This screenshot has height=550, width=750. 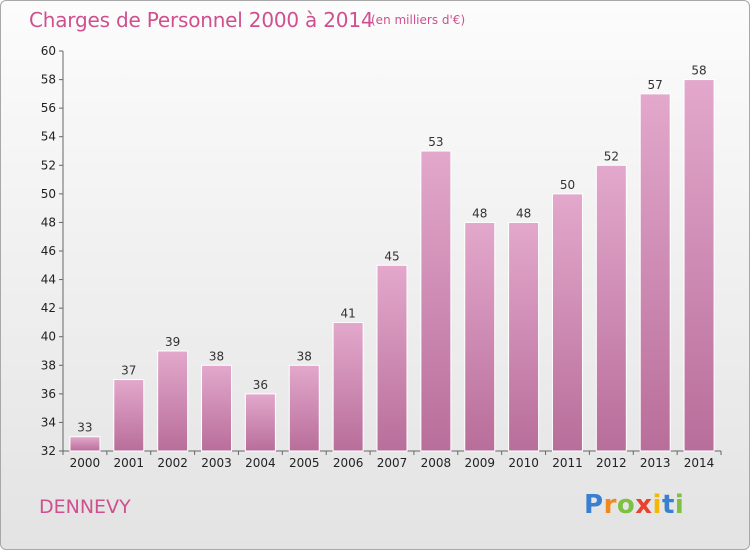 What do you see at coordinates (699, 463) in the screenshot?
I see `x-tick-label: 2014` at bounding box center [699, 463].